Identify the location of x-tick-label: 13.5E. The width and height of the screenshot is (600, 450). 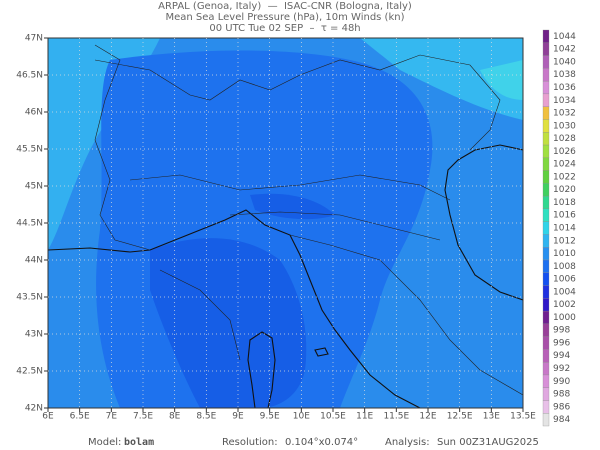
(523, 417).